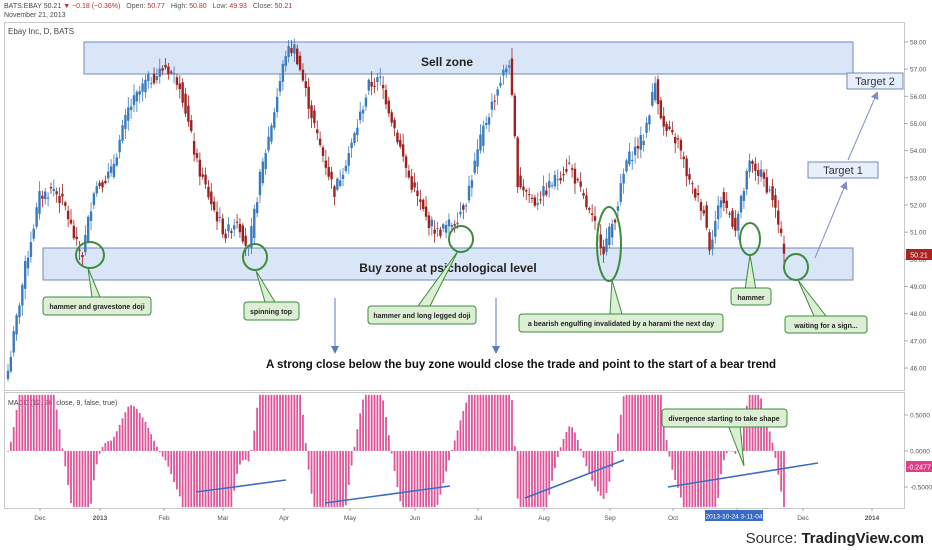 The image size is (932, 550). What do you see at coordinates (918, 452) in the screenshot?
I see `macd-axis: 0.5000 0.0000 -0.5000` at bounding box center [918, 452].